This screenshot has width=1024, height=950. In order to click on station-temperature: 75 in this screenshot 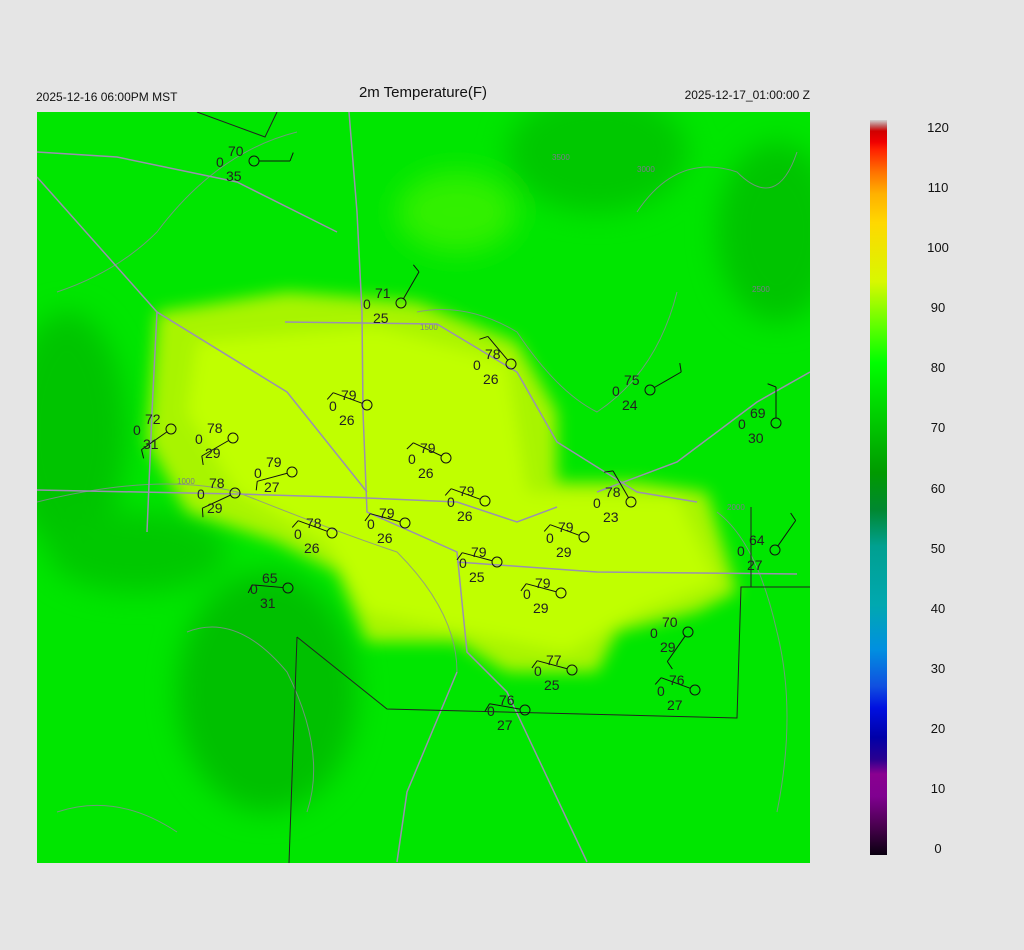, I will do `click(632, 380)`.